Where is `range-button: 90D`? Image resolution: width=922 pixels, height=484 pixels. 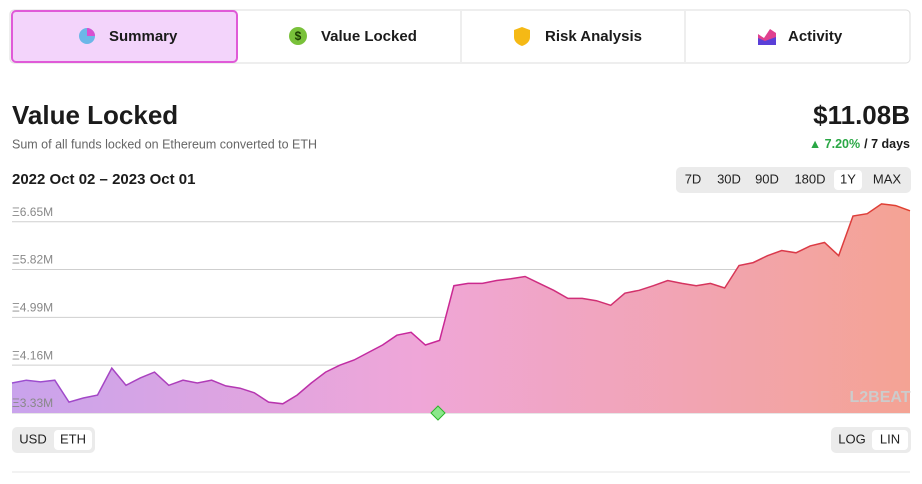 range-button: 90D is located at coordinates (767, 178).